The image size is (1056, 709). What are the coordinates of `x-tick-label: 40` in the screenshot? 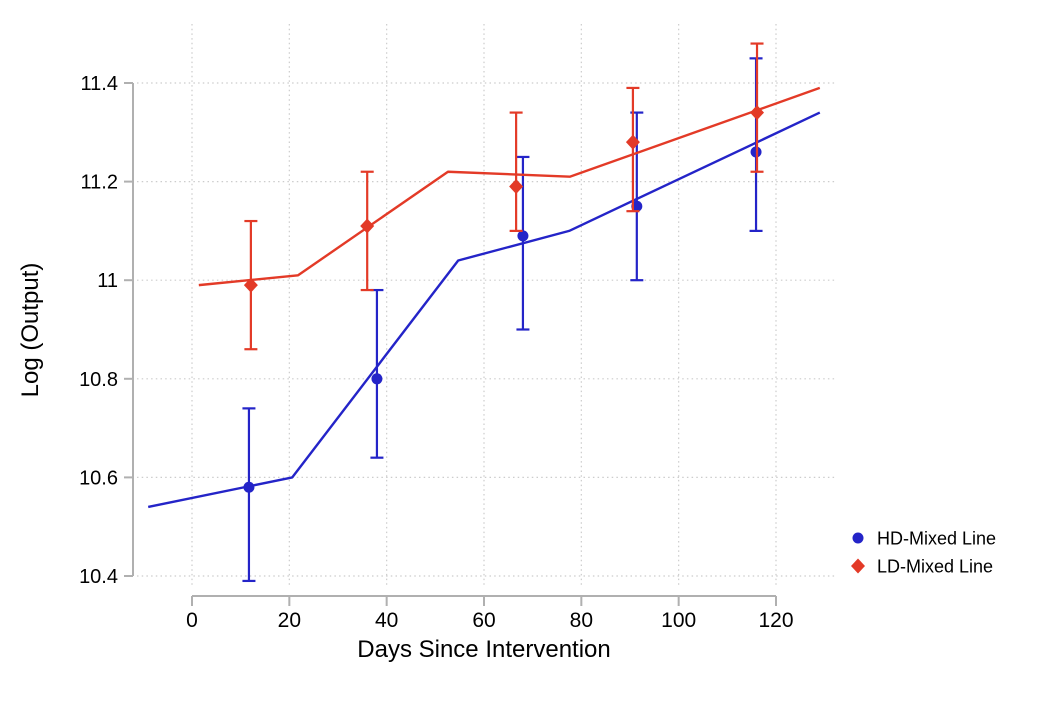 It's located at (386, 620).